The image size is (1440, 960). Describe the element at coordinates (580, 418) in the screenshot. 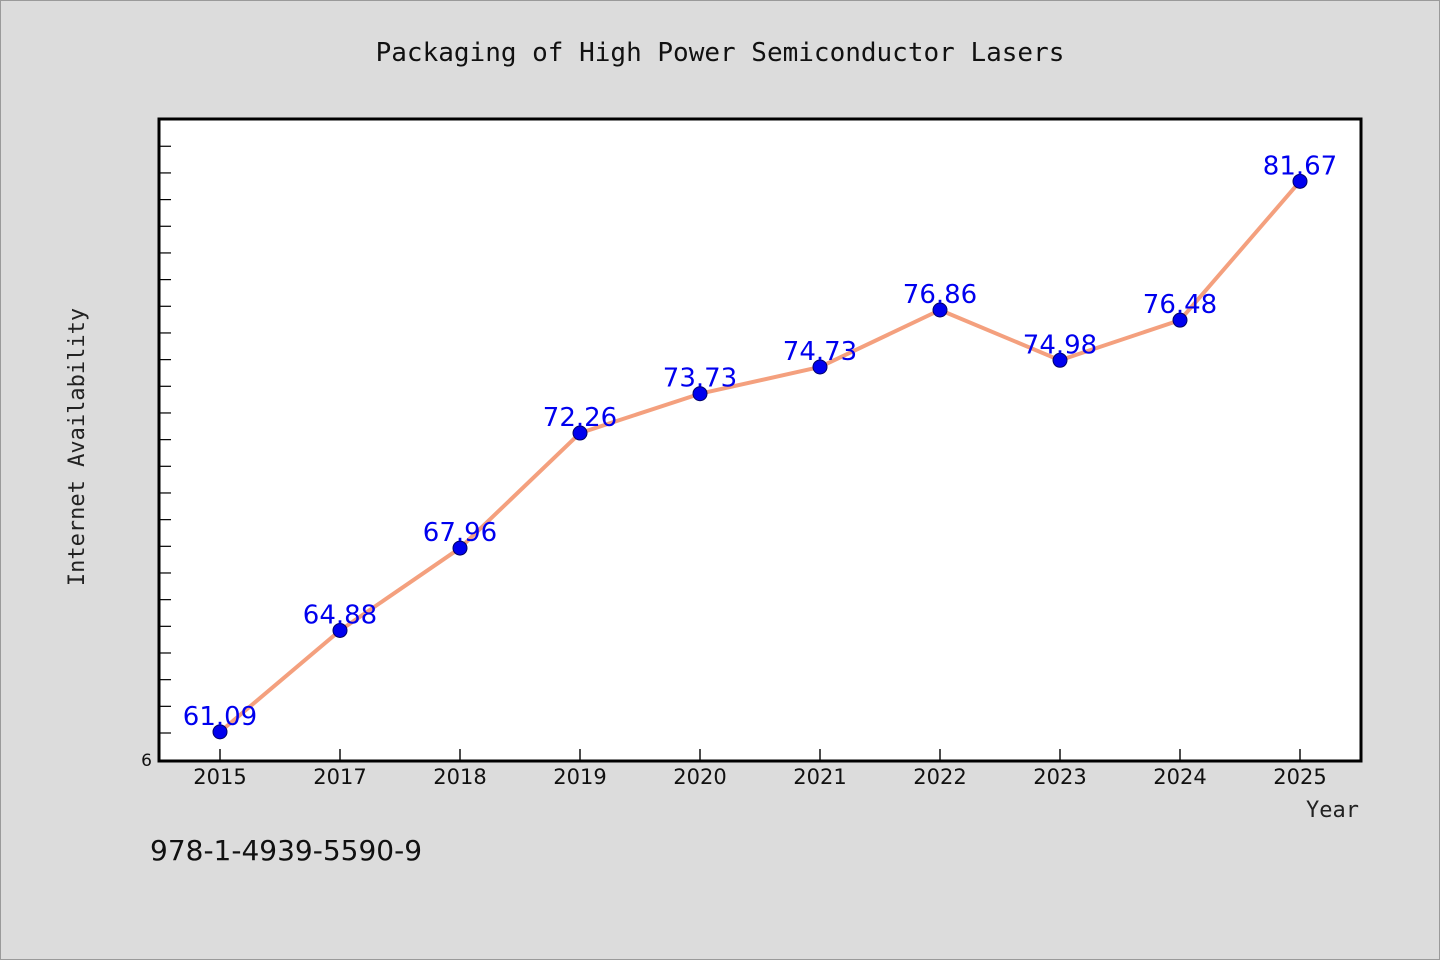

I see `data-label: 72.26` at that location.